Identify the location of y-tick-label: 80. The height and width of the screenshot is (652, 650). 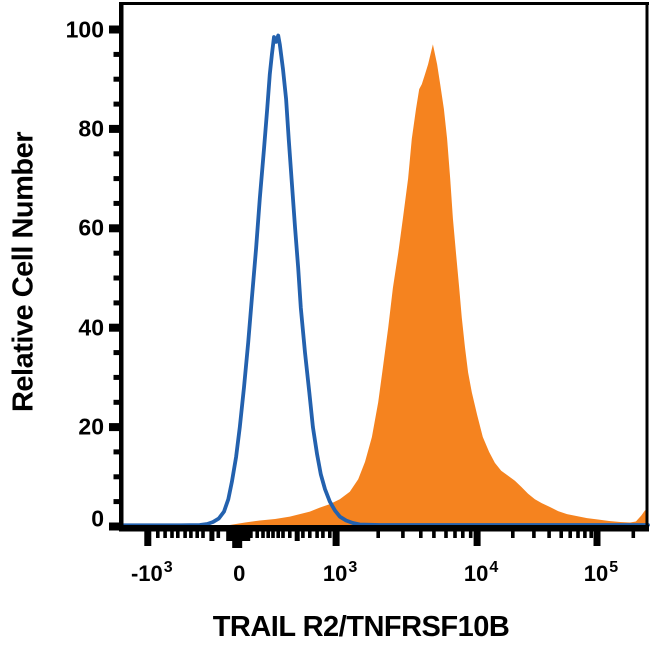
(91, 128).